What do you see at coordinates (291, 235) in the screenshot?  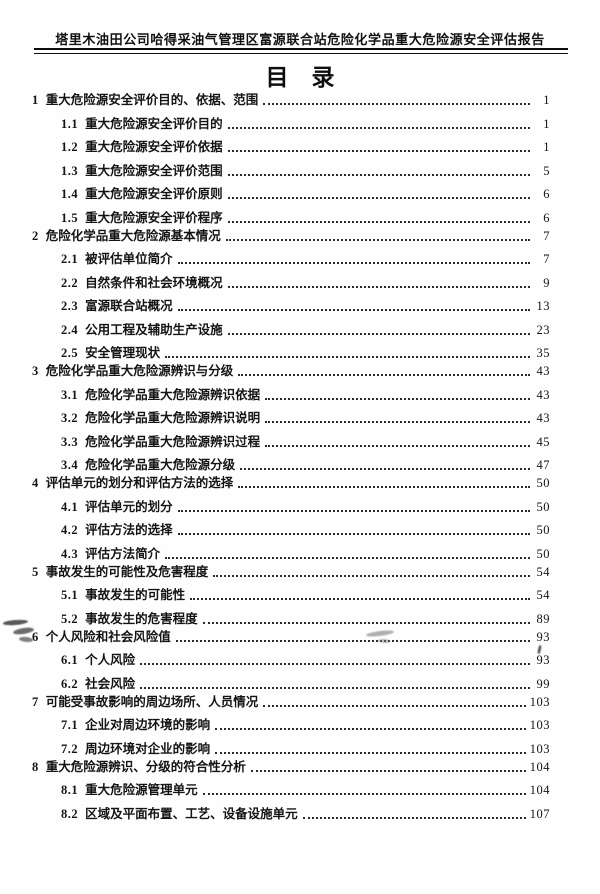 I see `toc-entry: 2 危险化学品重大危险源基本情况 7` at bounding box center [291, 235].